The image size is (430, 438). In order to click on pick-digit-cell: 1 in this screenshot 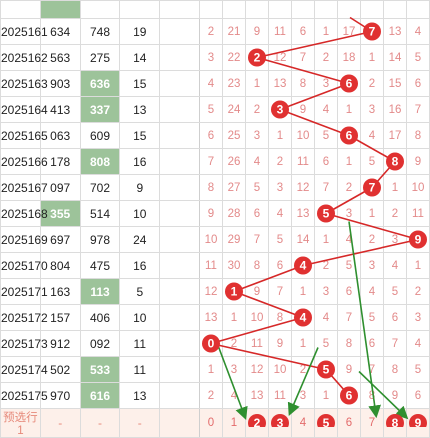, I will do `click(234, 423)`.